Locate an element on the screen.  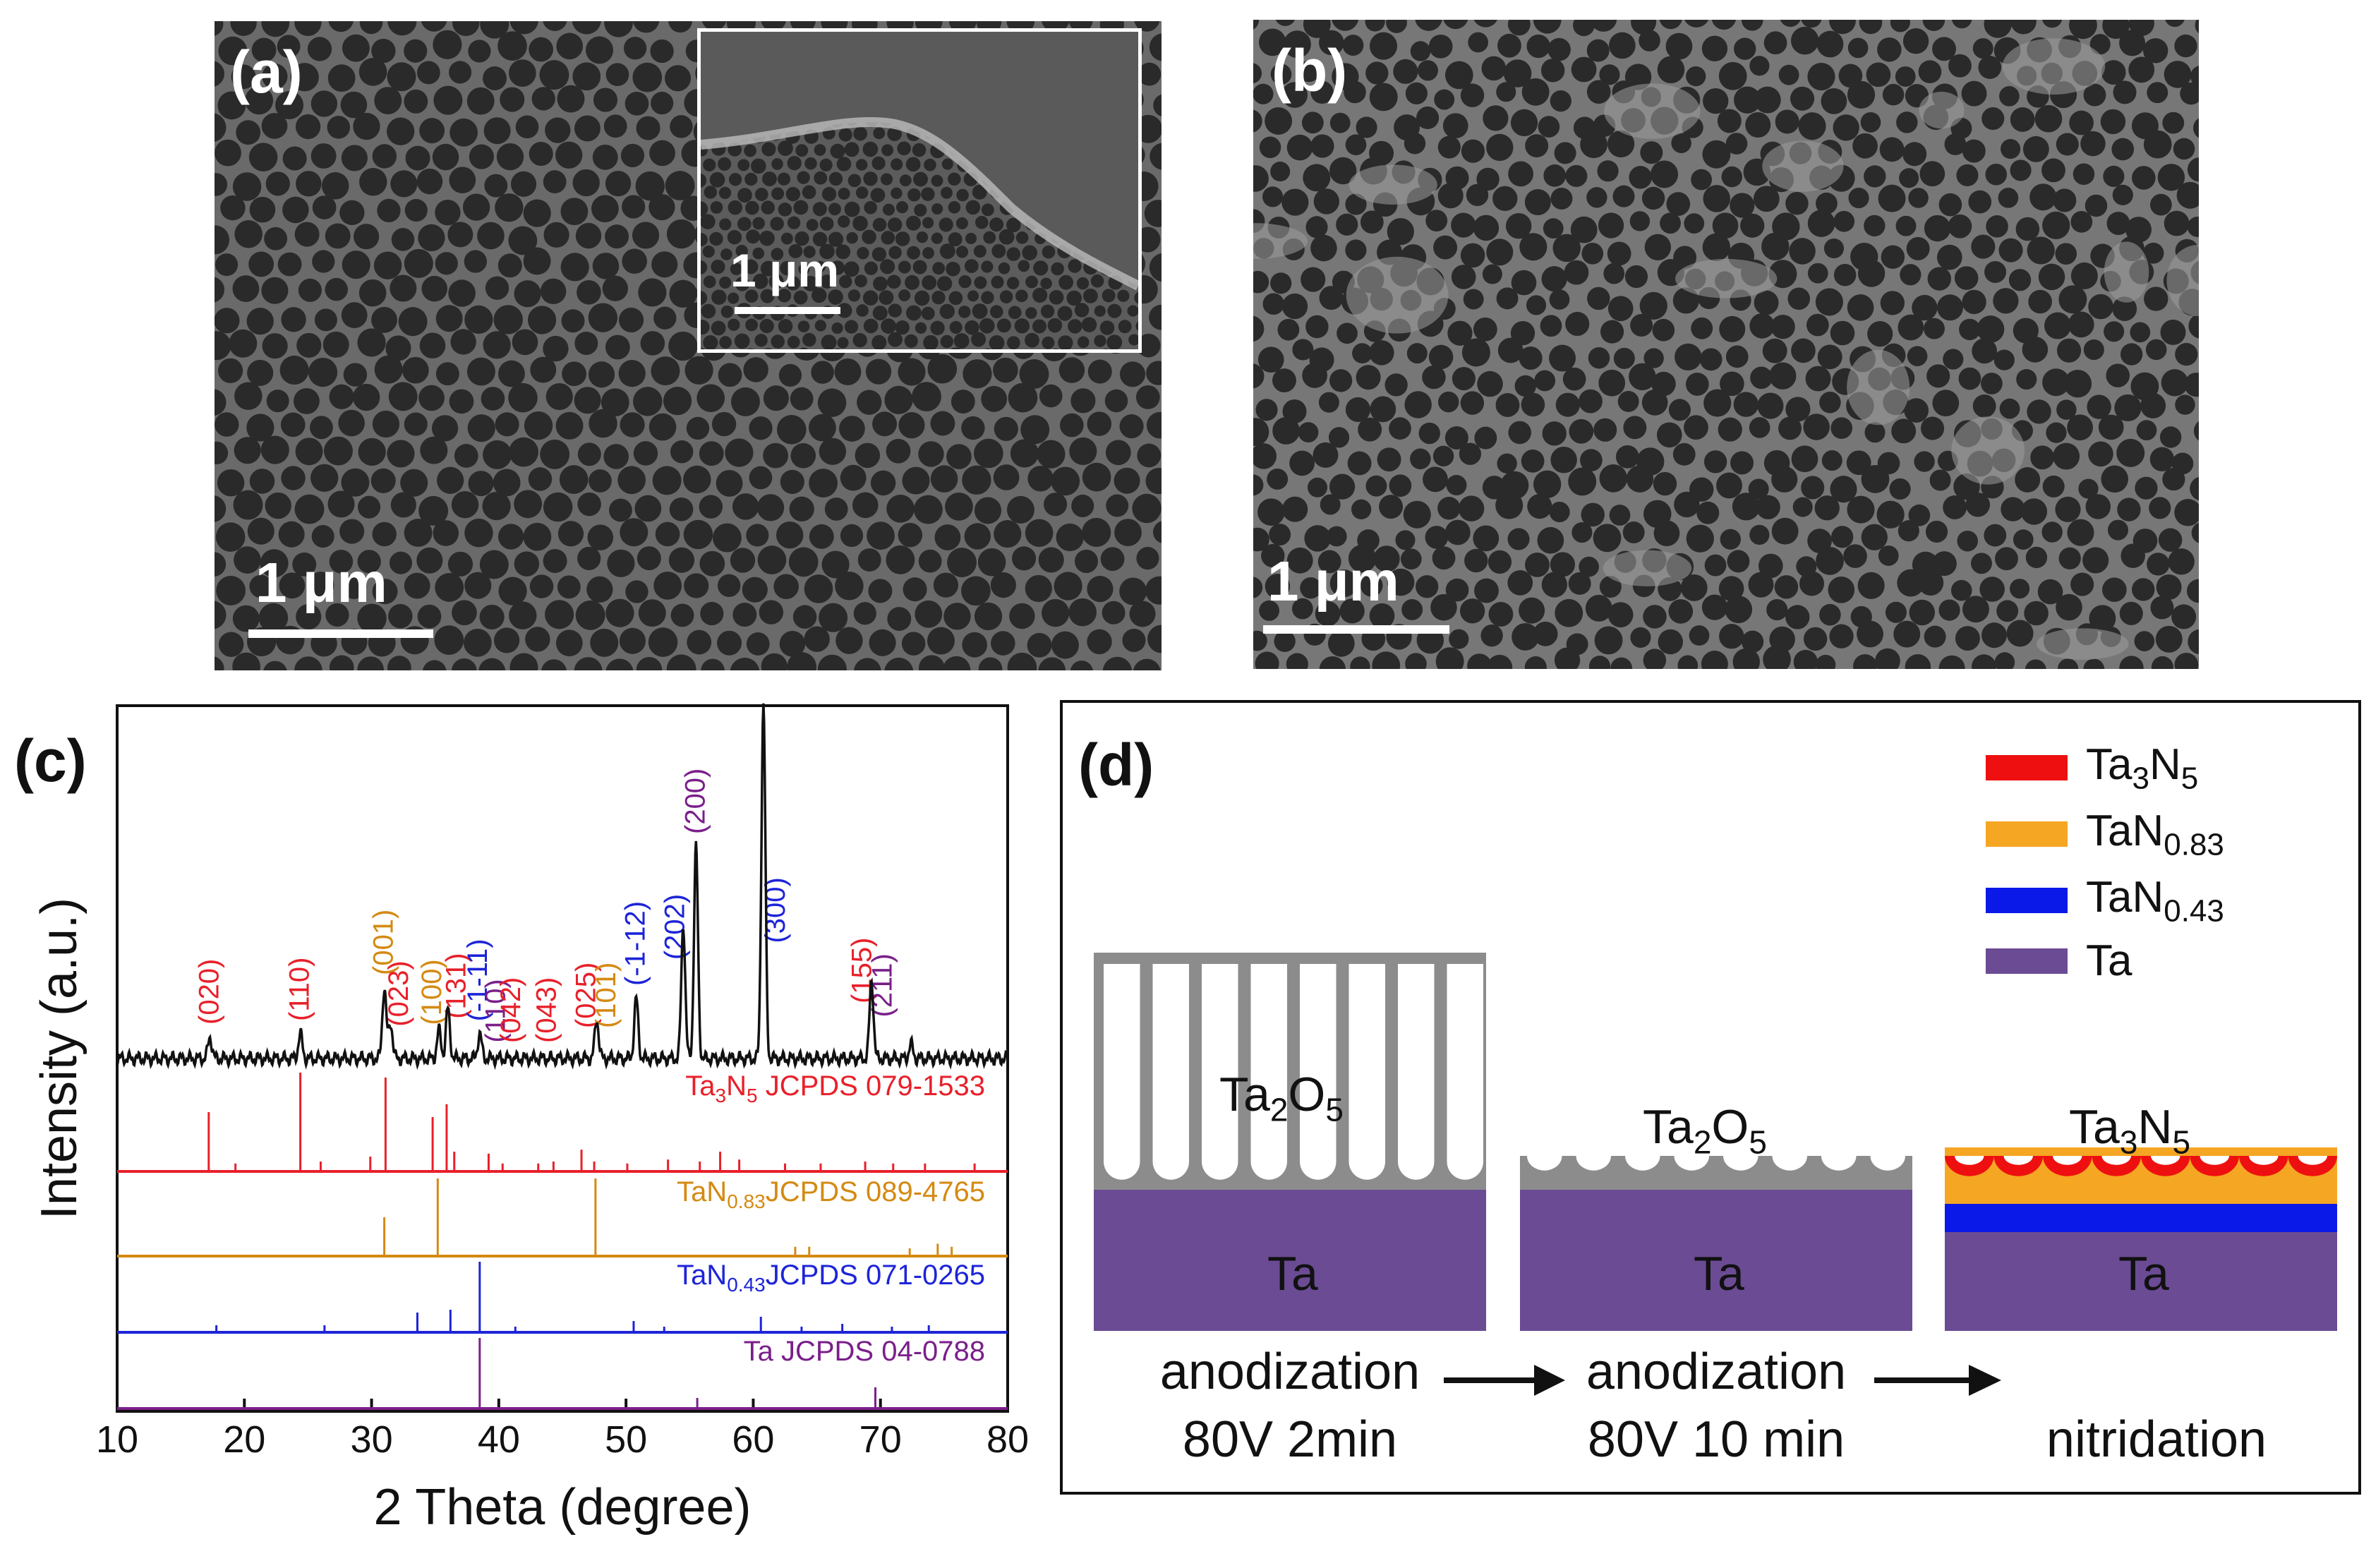
y-axis-label: Intensity (a.u.) is located at coordinates (60, 1058).